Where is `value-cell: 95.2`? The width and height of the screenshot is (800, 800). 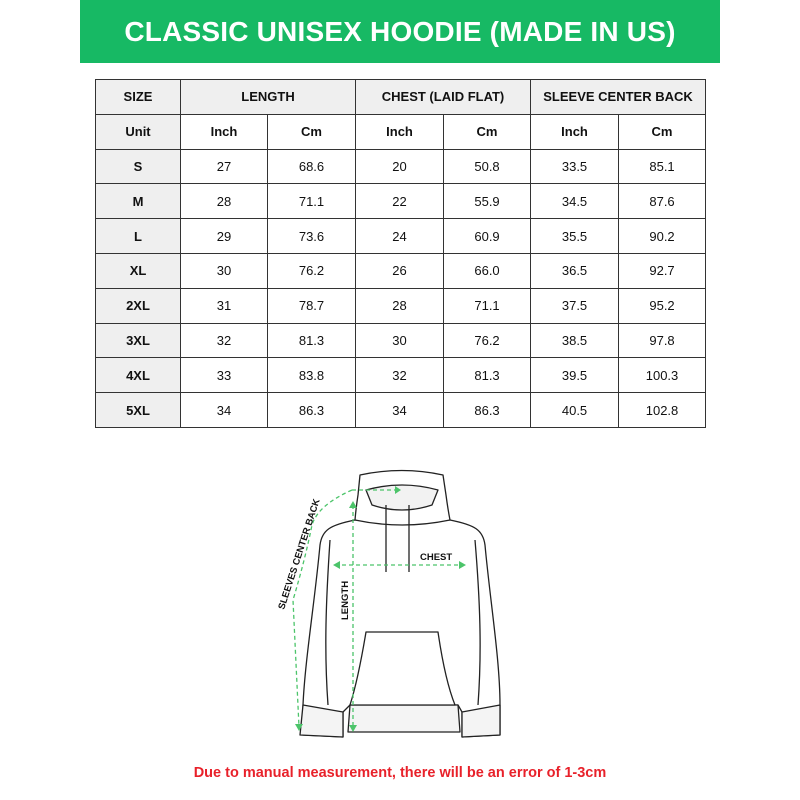
value-cell: 95.2 is located at coordinates (662, 305).